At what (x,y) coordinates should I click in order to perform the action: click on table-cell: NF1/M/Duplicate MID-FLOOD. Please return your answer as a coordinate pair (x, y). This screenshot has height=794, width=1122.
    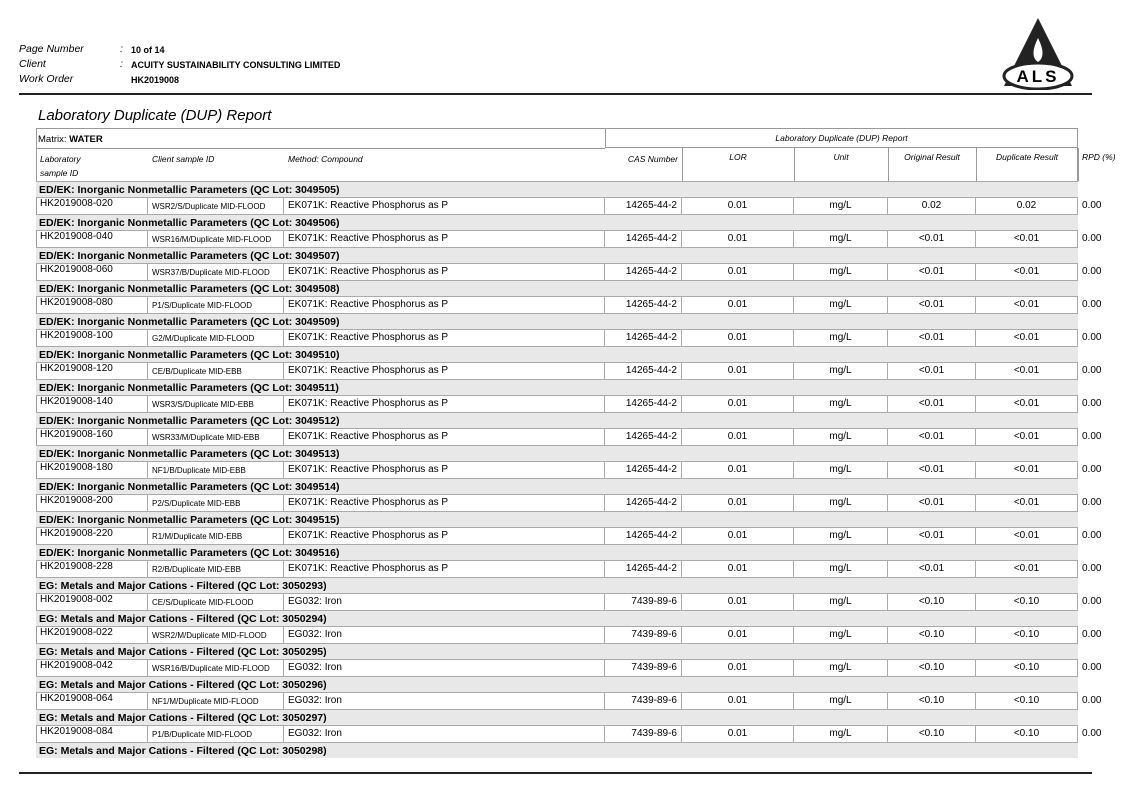
    Looking at the image, I should click on (216, 700).